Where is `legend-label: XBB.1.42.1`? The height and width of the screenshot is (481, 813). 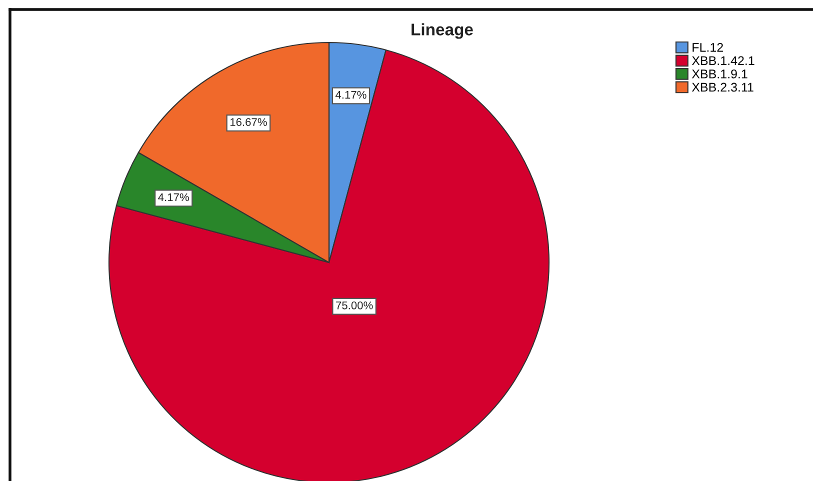 legend-label: XBB.1.42.1 is located at coordinates (723, 60).